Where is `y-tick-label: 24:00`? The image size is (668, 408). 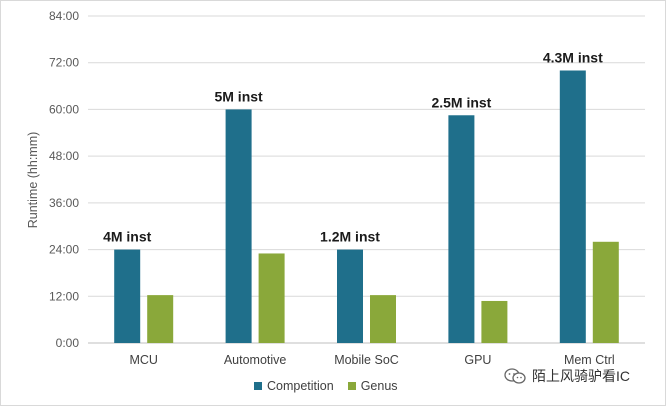
y-tick-label: 24:00 is located at coordinates (64, 250).